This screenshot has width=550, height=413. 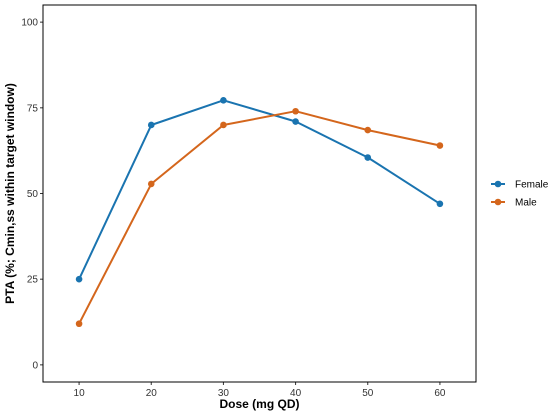 I want to click on x-tick-label: 50, so click(x=368, y=393).